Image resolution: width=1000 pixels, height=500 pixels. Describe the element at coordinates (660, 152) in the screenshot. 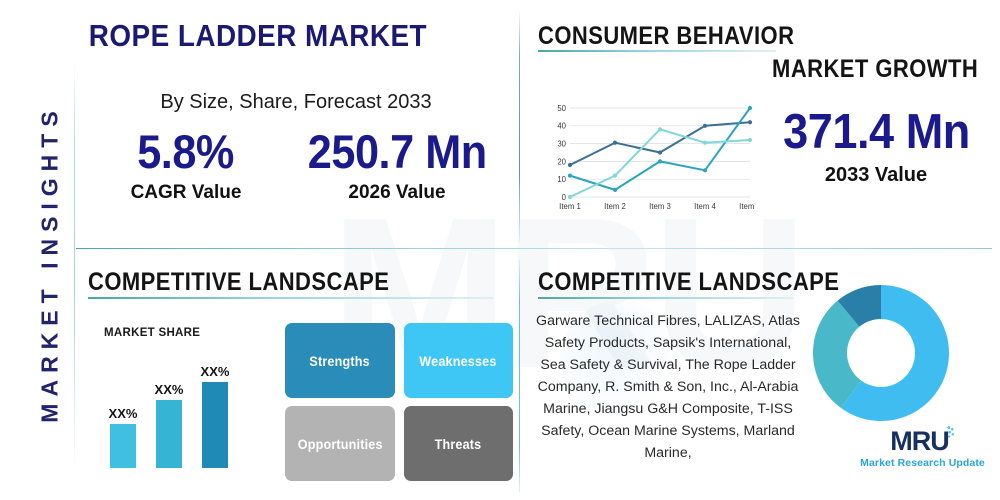

I see `line-chart-series` at that location.